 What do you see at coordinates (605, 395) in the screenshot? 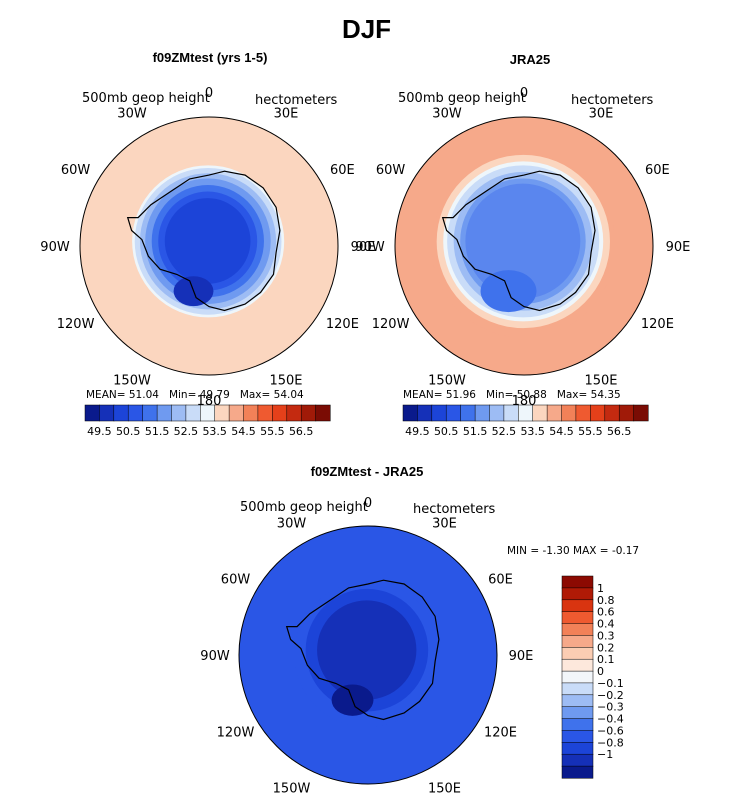
I see `panel2-max: 54.35` at bounding box center [605, 395].